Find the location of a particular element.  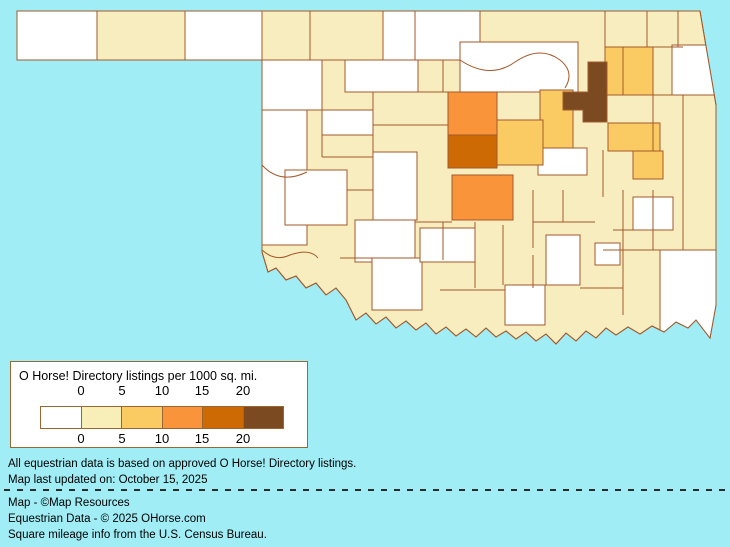

county-mccurtain is located at coordinates (687, 294).